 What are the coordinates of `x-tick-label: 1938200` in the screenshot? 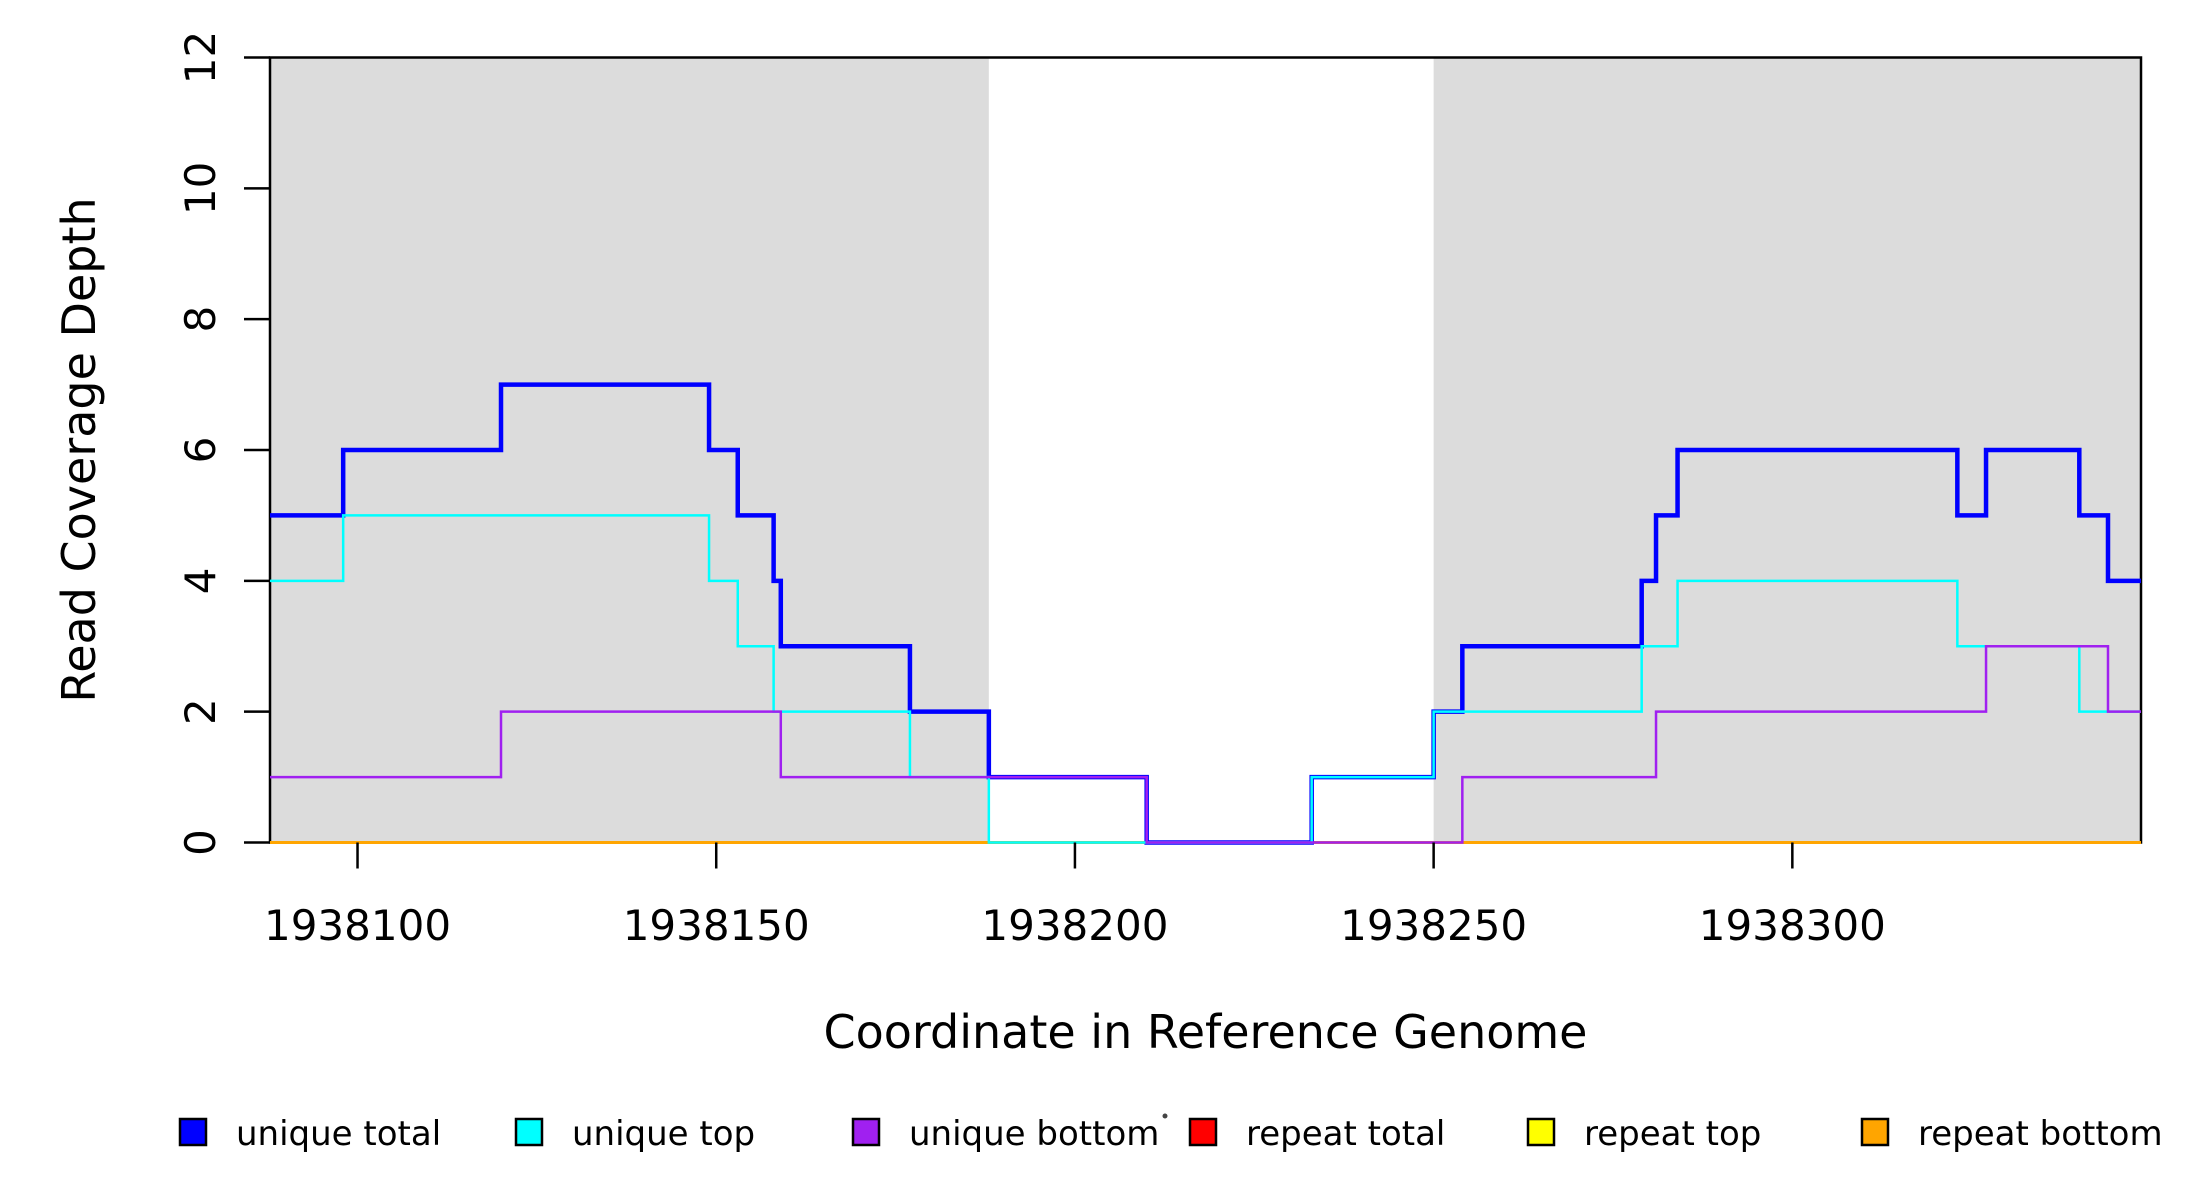 It's located at (1074, 925).